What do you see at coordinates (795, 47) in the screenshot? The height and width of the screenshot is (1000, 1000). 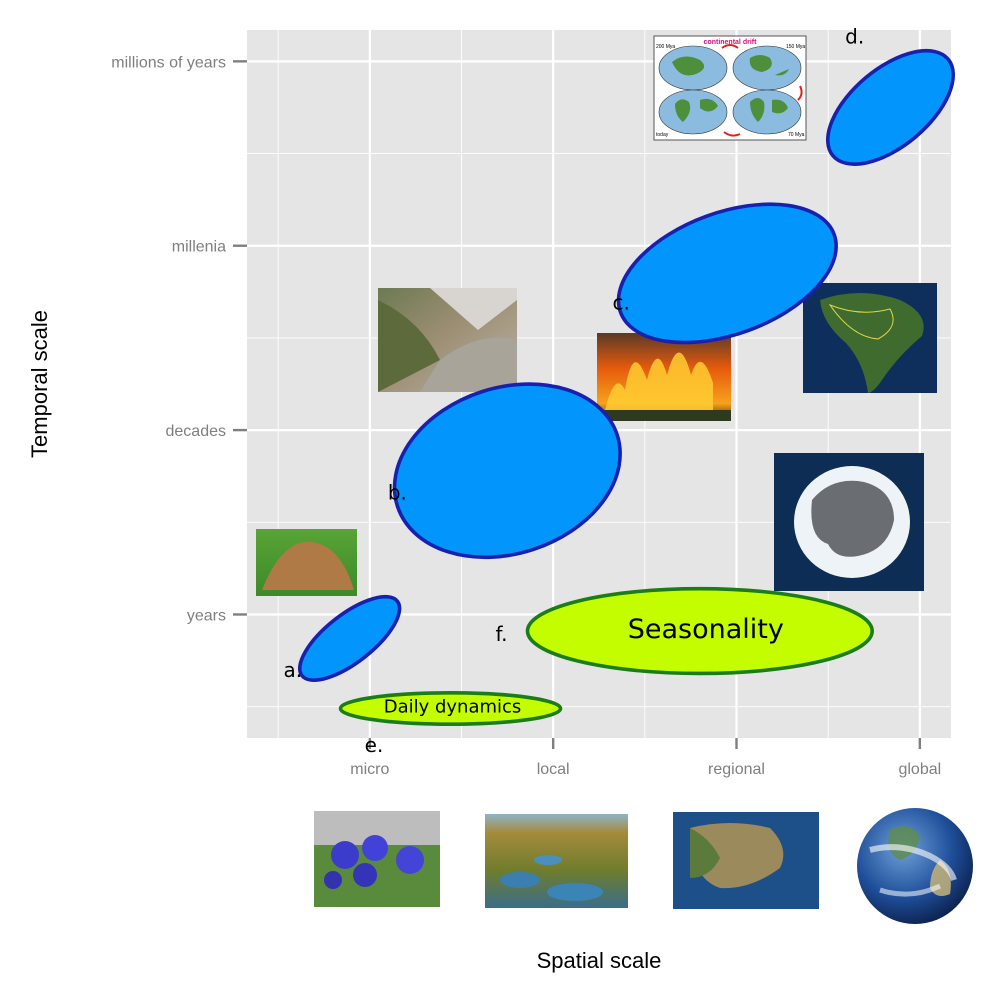 I see `drift-label-150: 150 Mya` at bounding box center [795, 47].